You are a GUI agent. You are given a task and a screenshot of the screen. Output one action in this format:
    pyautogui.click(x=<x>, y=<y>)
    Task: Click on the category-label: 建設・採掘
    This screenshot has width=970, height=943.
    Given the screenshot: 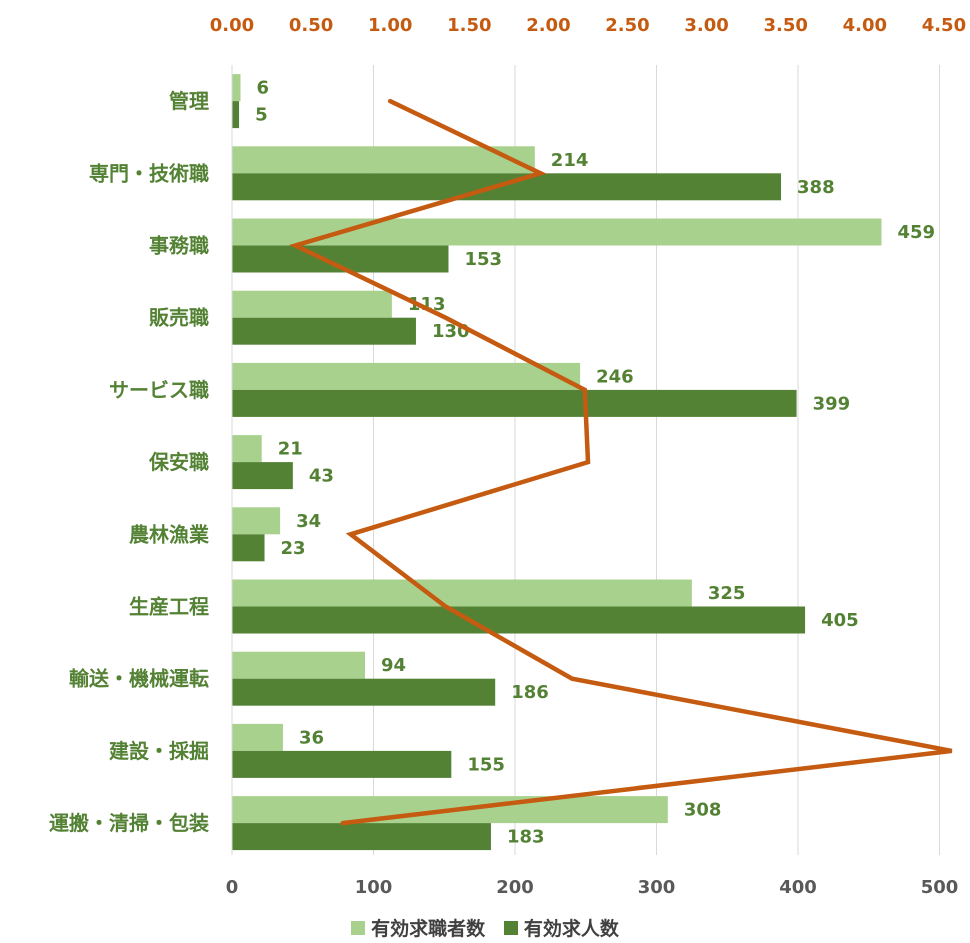 What is the action you would take?
    pyautogui.click(x=159, y=751)
    